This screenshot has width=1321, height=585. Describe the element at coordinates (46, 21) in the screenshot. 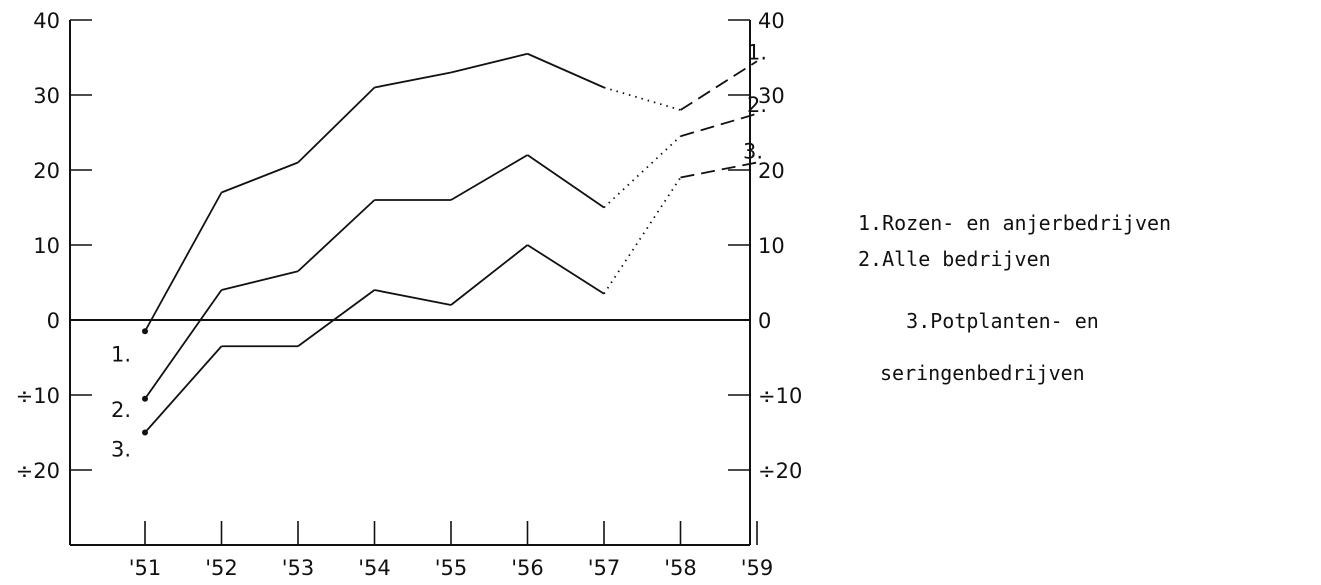

I see `left-tick-label: 40` at that location.